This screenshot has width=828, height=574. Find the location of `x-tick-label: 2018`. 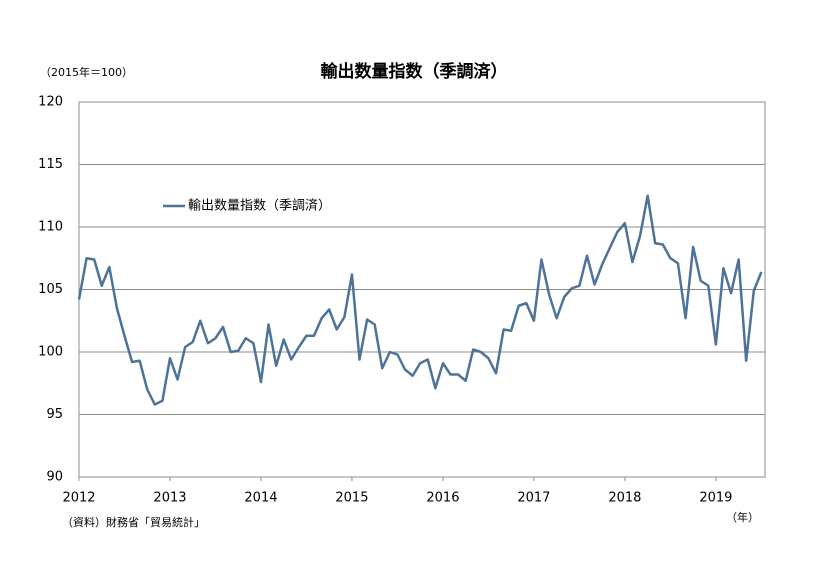

x-tick-label: 2018 is located at coordinates (624, 498).